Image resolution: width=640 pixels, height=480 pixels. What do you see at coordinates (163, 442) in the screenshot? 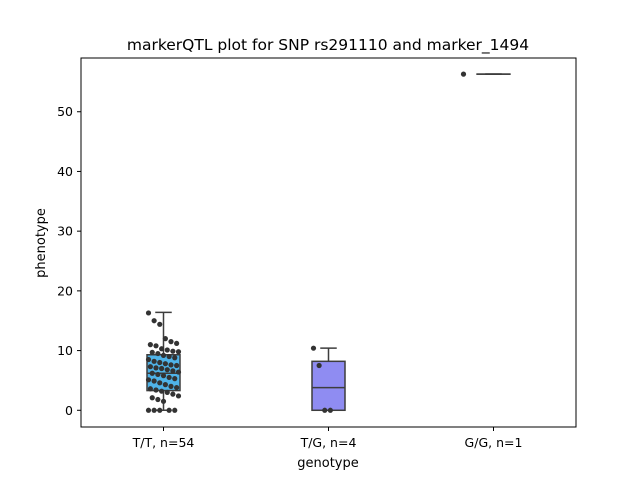
I see `x-tick-label: T/T, n=54` at bounding box center [163, 442].